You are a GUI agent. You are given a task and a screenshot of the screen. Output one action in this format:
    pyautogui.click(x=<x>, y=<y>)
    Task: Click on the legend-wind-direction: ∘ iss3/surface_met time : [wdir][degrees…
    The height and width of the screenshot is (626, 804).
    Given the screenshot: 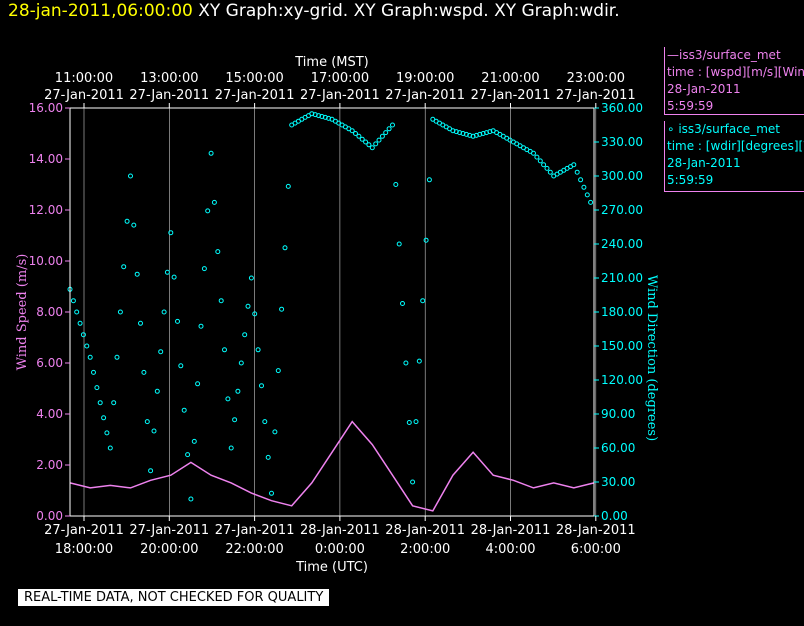 What is the action you would take?
    pyautogui.click(x=734, y=156)
    